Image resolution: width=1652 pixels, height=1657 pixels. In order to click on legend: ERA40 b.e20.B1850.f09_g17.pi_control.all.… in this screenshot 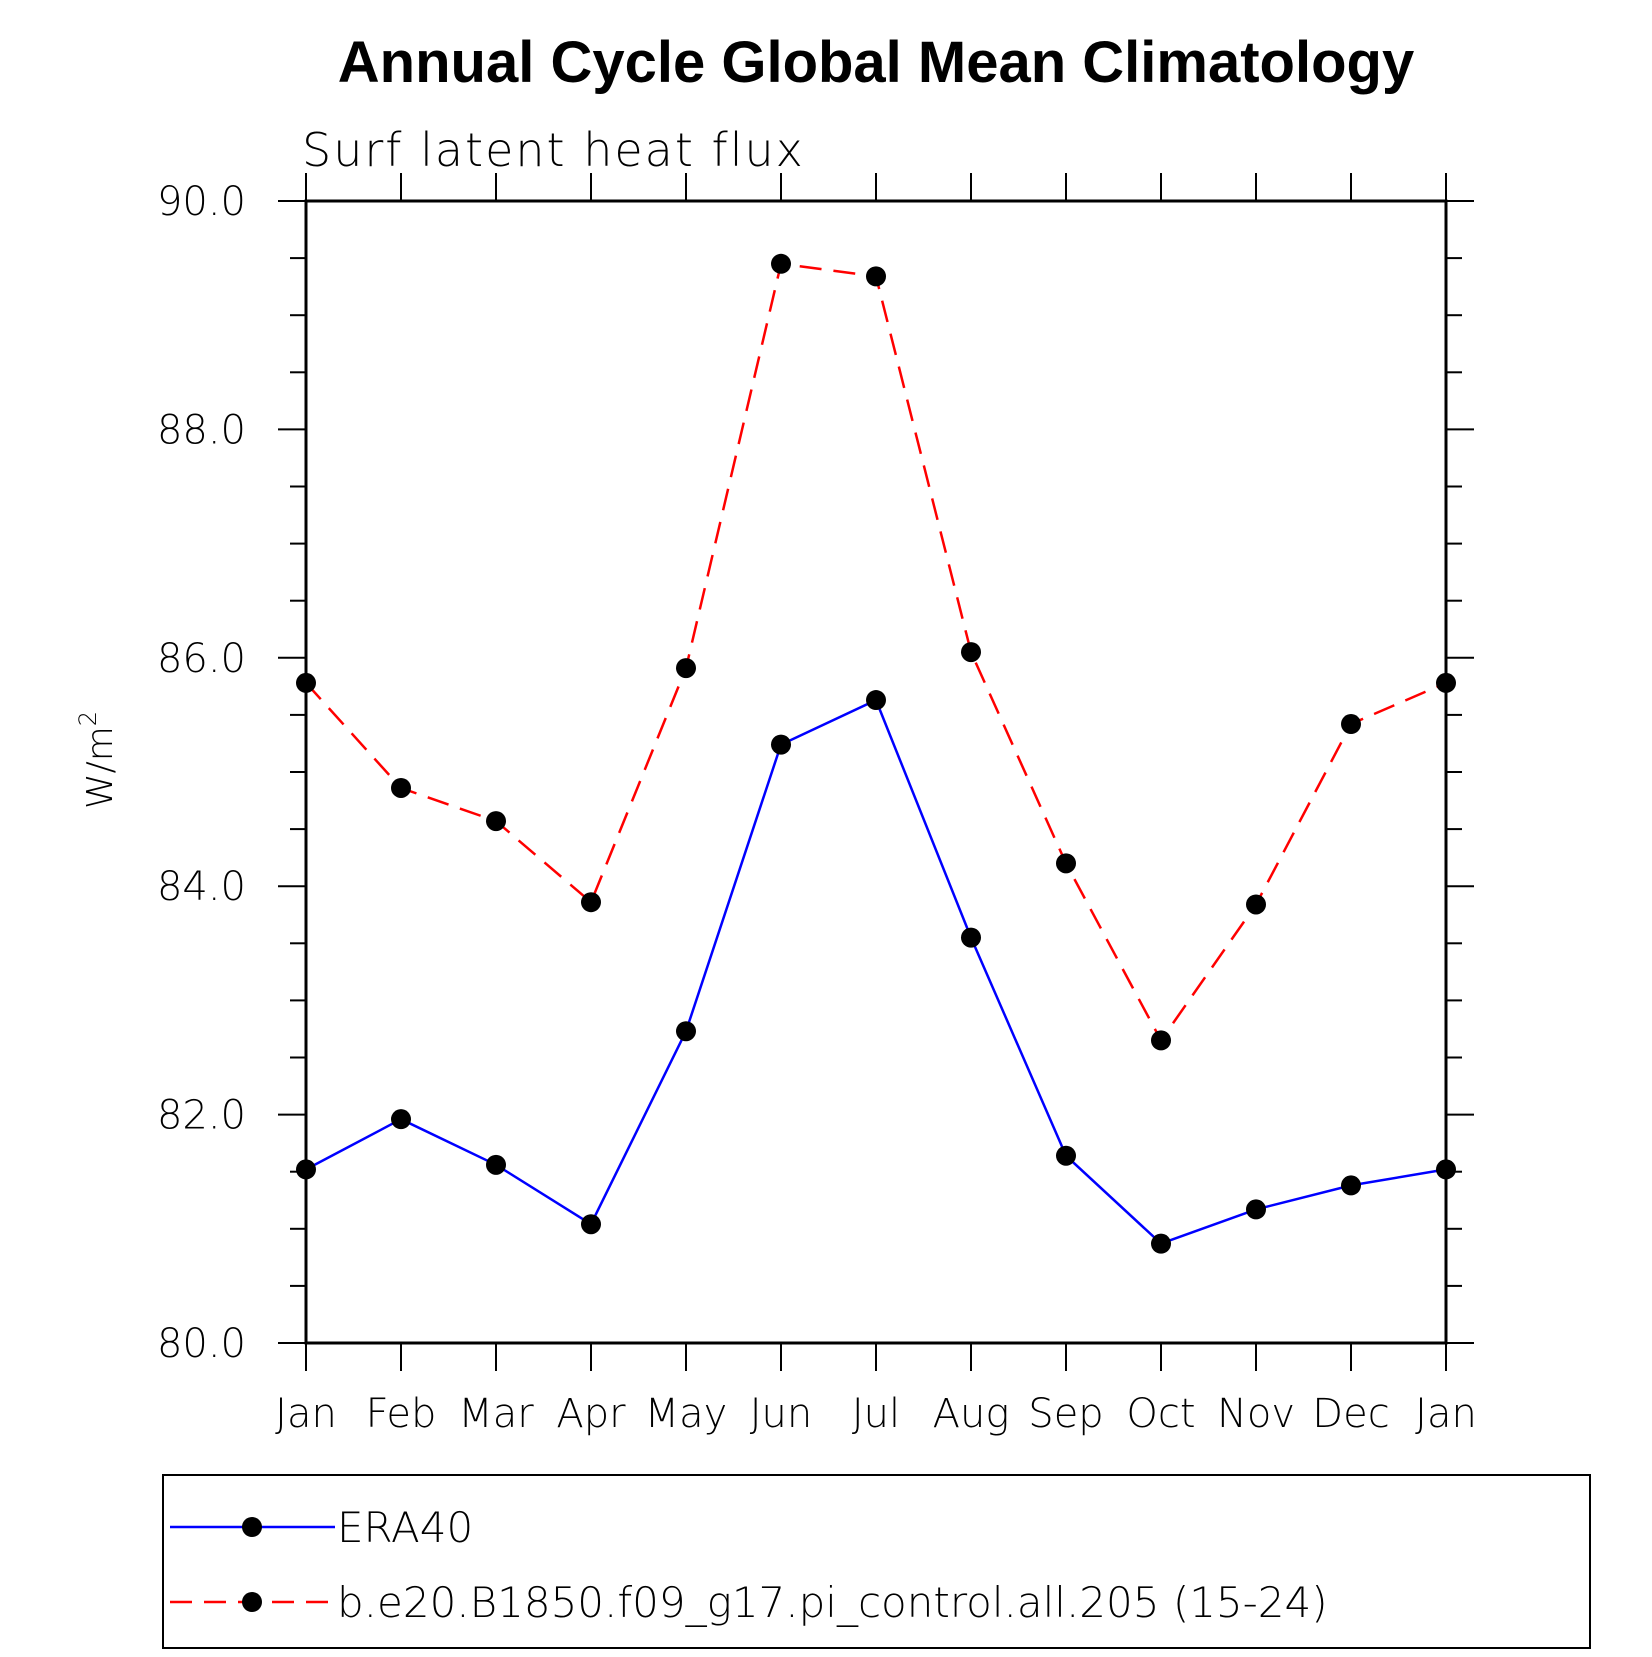, I will do `click(749, 1565)`.